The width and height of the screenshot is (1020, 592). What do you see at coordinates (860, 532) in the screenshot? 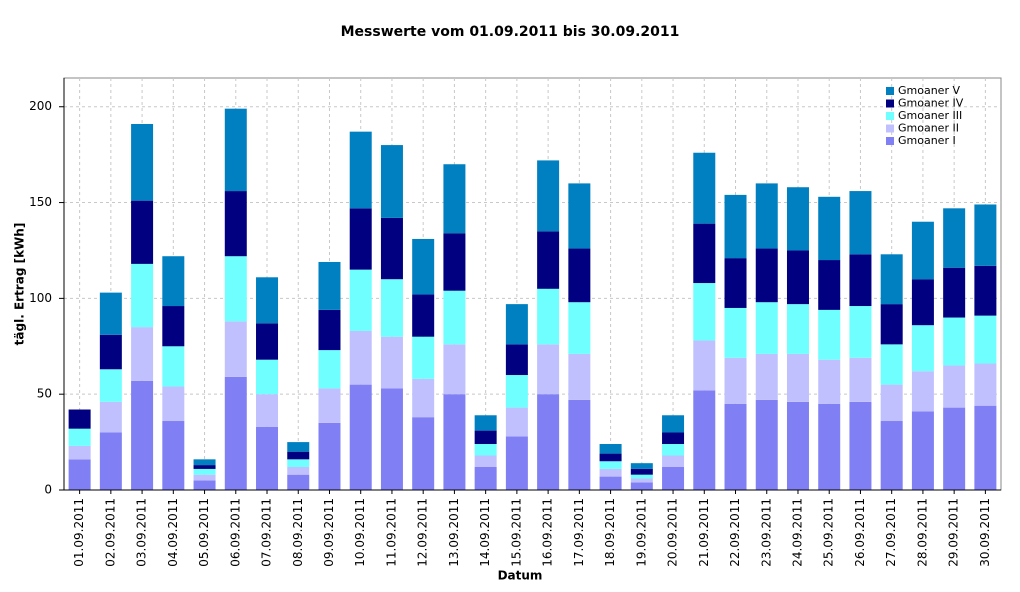
I see `x-tick-label: 26.09.2011` at bounding box center [860, 532].